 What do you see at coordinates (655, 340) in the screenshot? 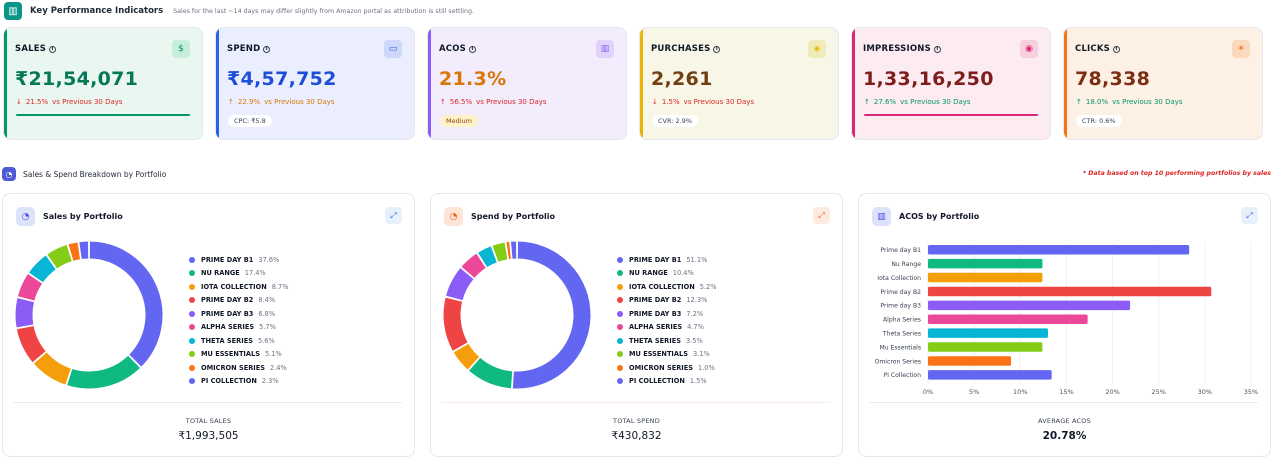
I see `legend-name: THETA SERIES` at bounding box center [655, 340].